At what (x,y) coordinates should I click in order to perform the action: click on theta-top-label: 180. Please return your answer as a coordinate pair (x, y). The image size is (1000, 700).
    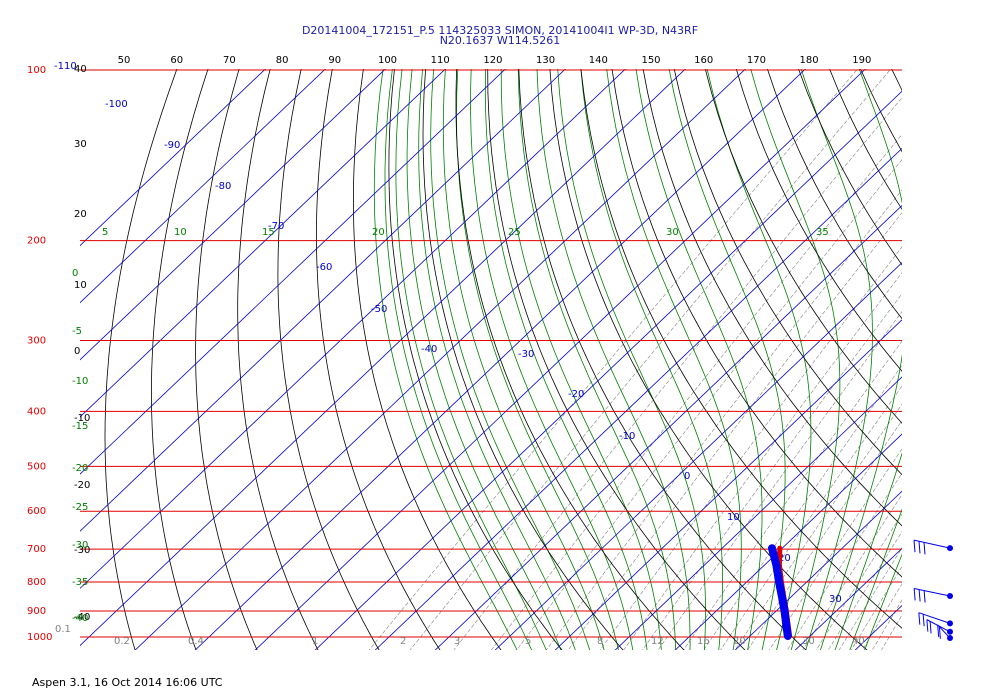
    Looking at the image, I should click on (809, 60).